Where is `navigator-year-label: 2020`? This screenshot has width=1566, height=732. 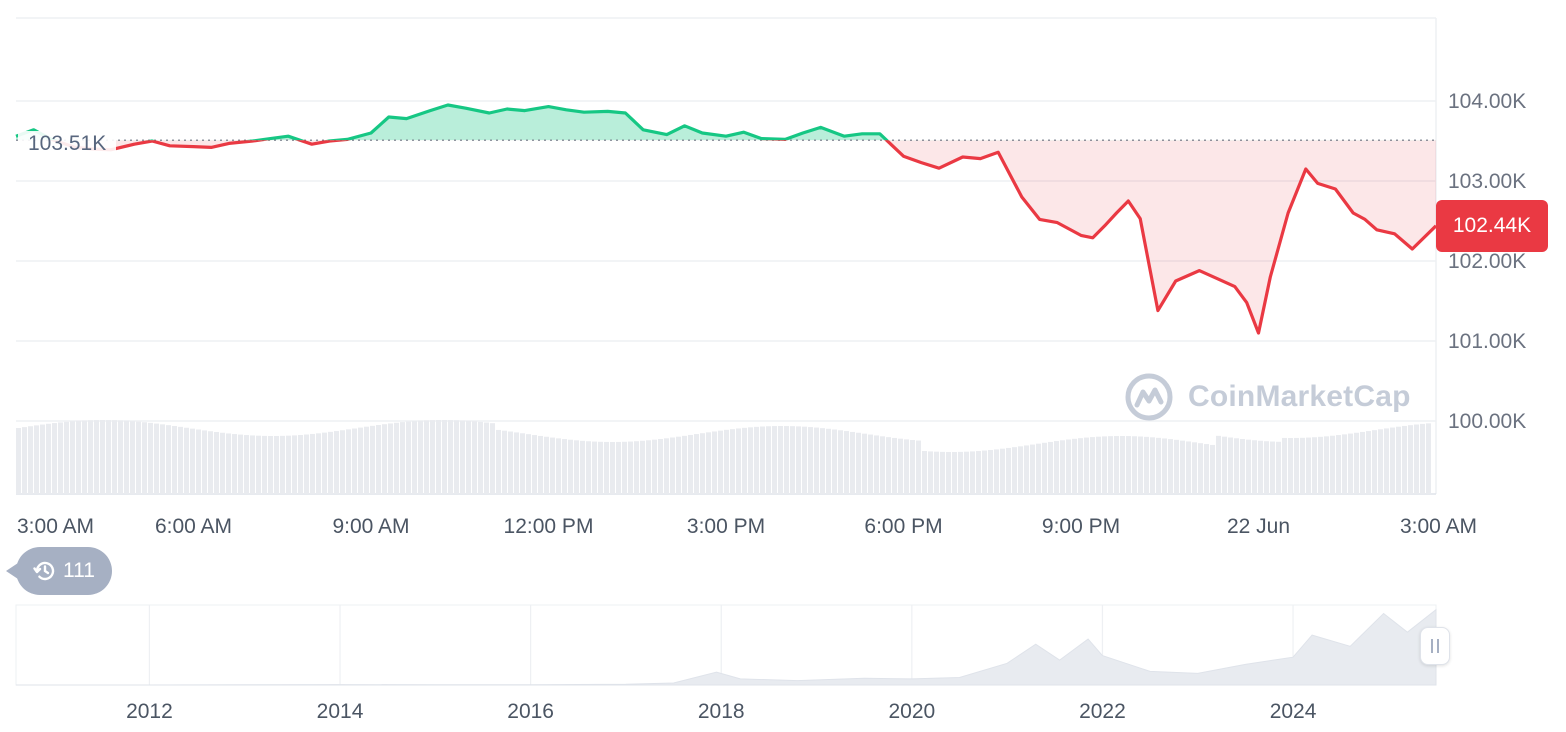
navigator-year-label: 2020 is located at coordinates (911, 711).